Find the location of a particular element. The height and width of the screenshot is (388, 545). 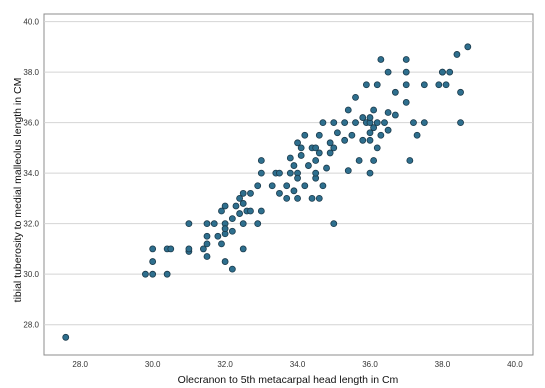

y-tick-label: 32.0 is located at coordinates (31, 224).